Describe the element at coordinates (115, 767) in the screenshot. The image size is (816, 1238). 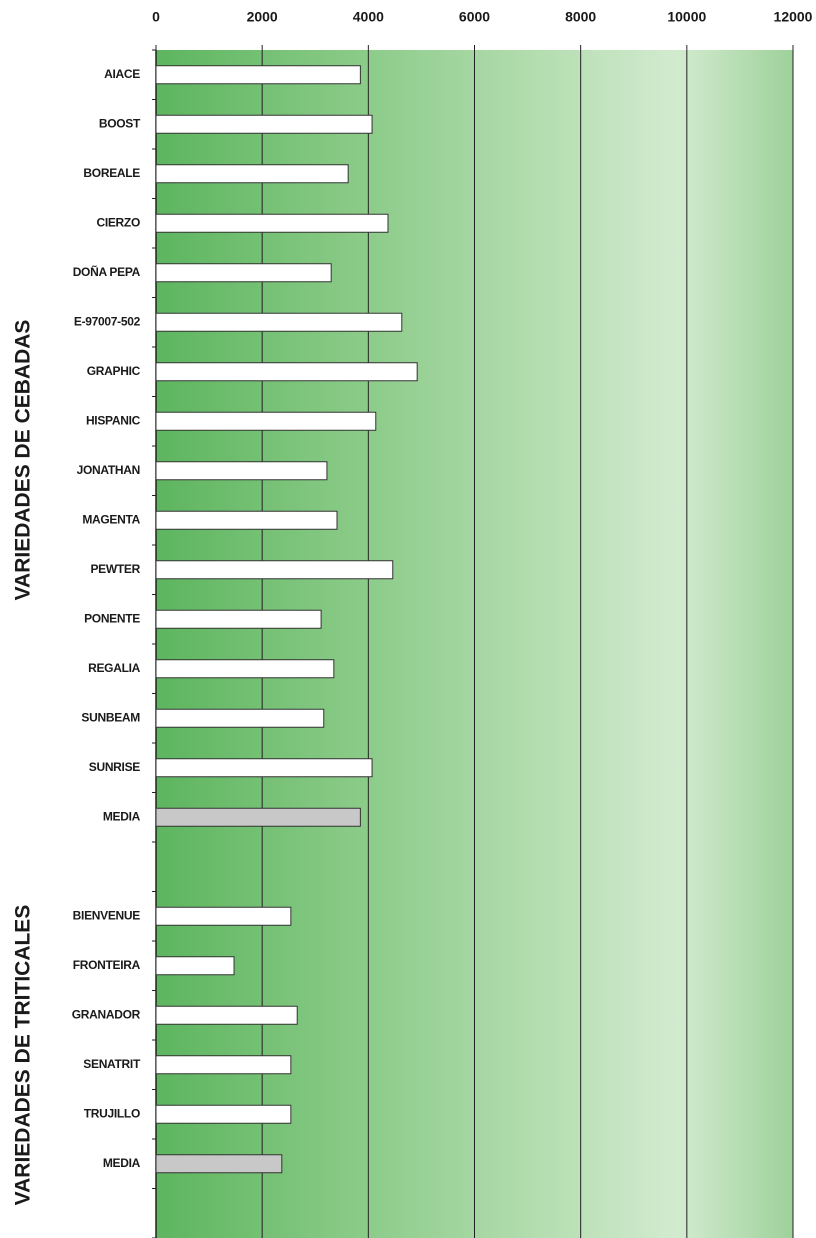
I see `y-tick-label: SUNRISE` at that location.